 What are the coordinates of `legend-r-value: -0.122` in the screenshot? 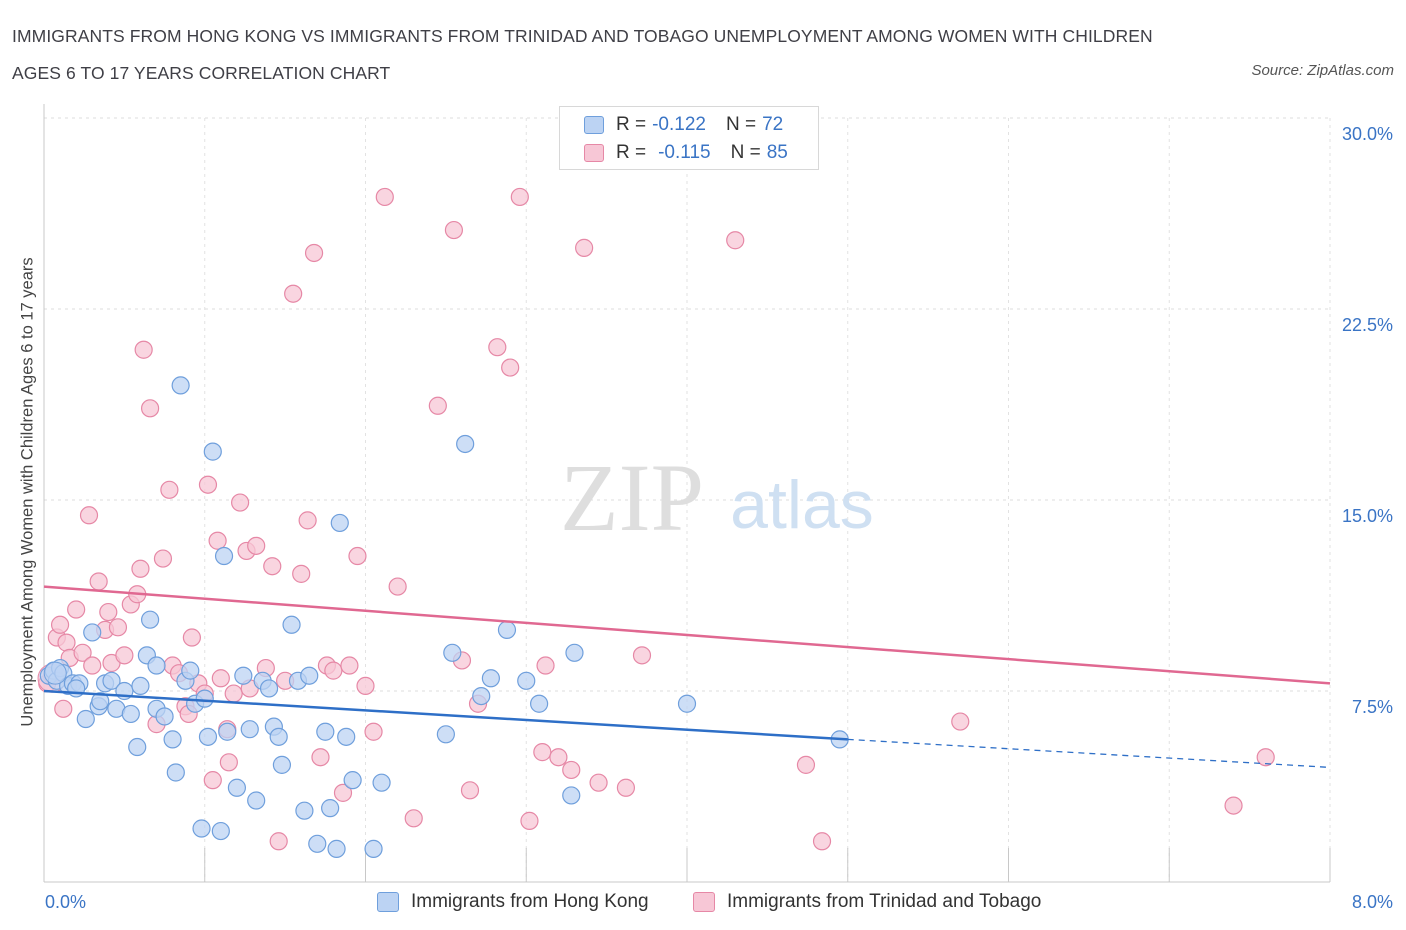 It's located at (679, 124).